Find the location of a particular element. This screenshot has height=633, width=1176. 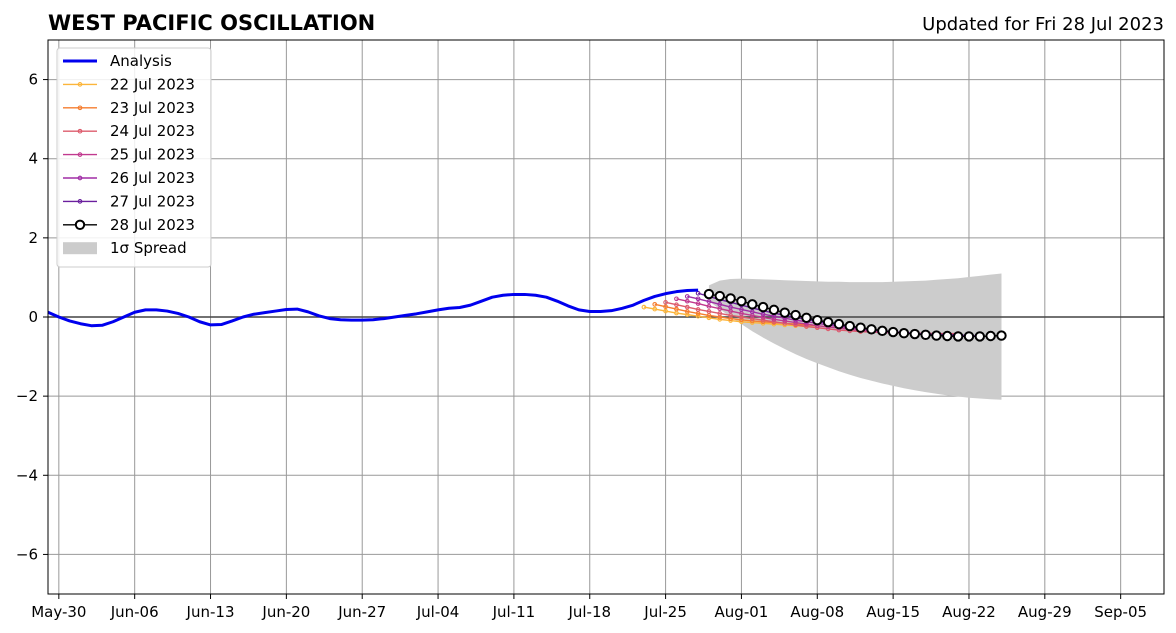

y-tick-label: 2 is located at coordinates (33, 238).